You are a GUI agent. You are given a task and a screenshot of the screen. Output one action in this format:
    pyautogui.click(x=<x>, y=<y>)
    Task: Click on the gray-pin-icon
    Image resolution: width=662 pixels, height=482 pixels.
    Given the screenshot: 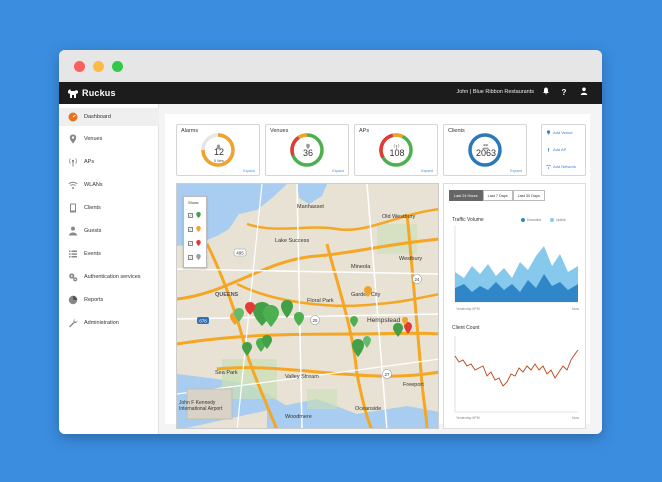 What is the action you would take?
    pyautogui.click(x=198, y=257)
    